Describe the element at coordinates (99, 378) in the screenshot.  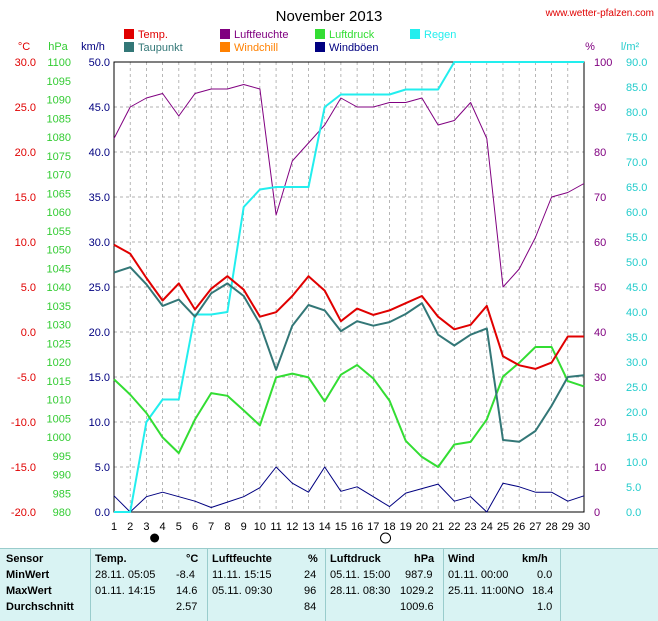
I see `wind-tick-label: 15.0` at that location.